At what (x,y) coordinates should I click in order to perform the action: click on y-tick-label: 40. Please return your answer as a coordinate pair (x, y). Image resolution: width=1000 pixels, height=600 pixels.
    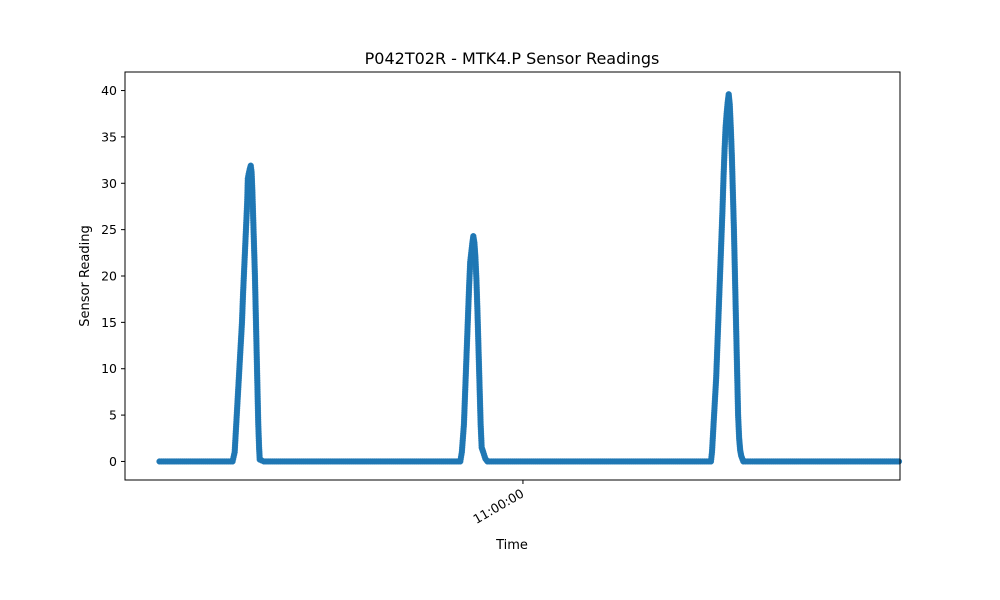
    Looking at the image, I should click on (109, 90).